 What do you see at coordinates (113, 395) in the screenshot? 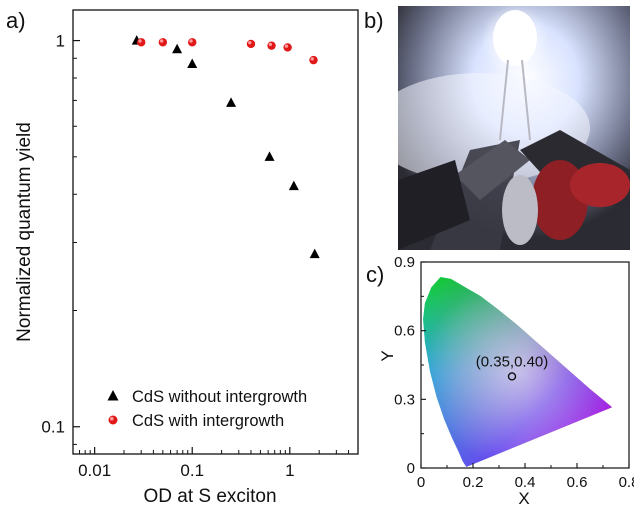
I see `qy-legend-marker-without-intergrowth` at bounding box center [113, 395].